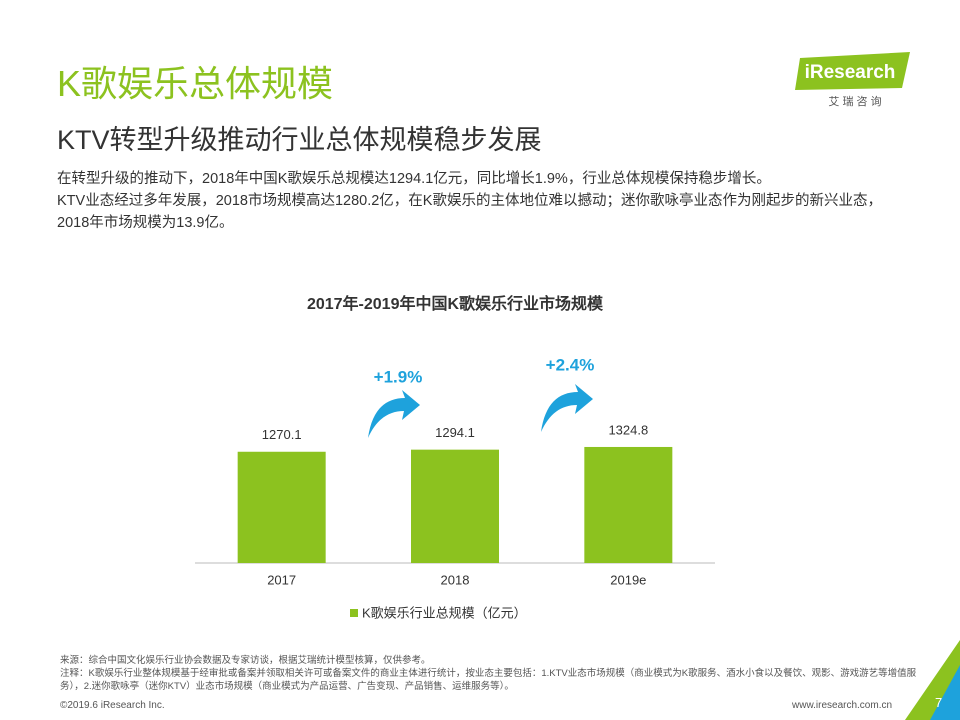 This screenshot has height=720, width=960. Describe the element at coordinates (195, 83) in the screenshot. I see `title: K歌娱乐总体规模` at that location.